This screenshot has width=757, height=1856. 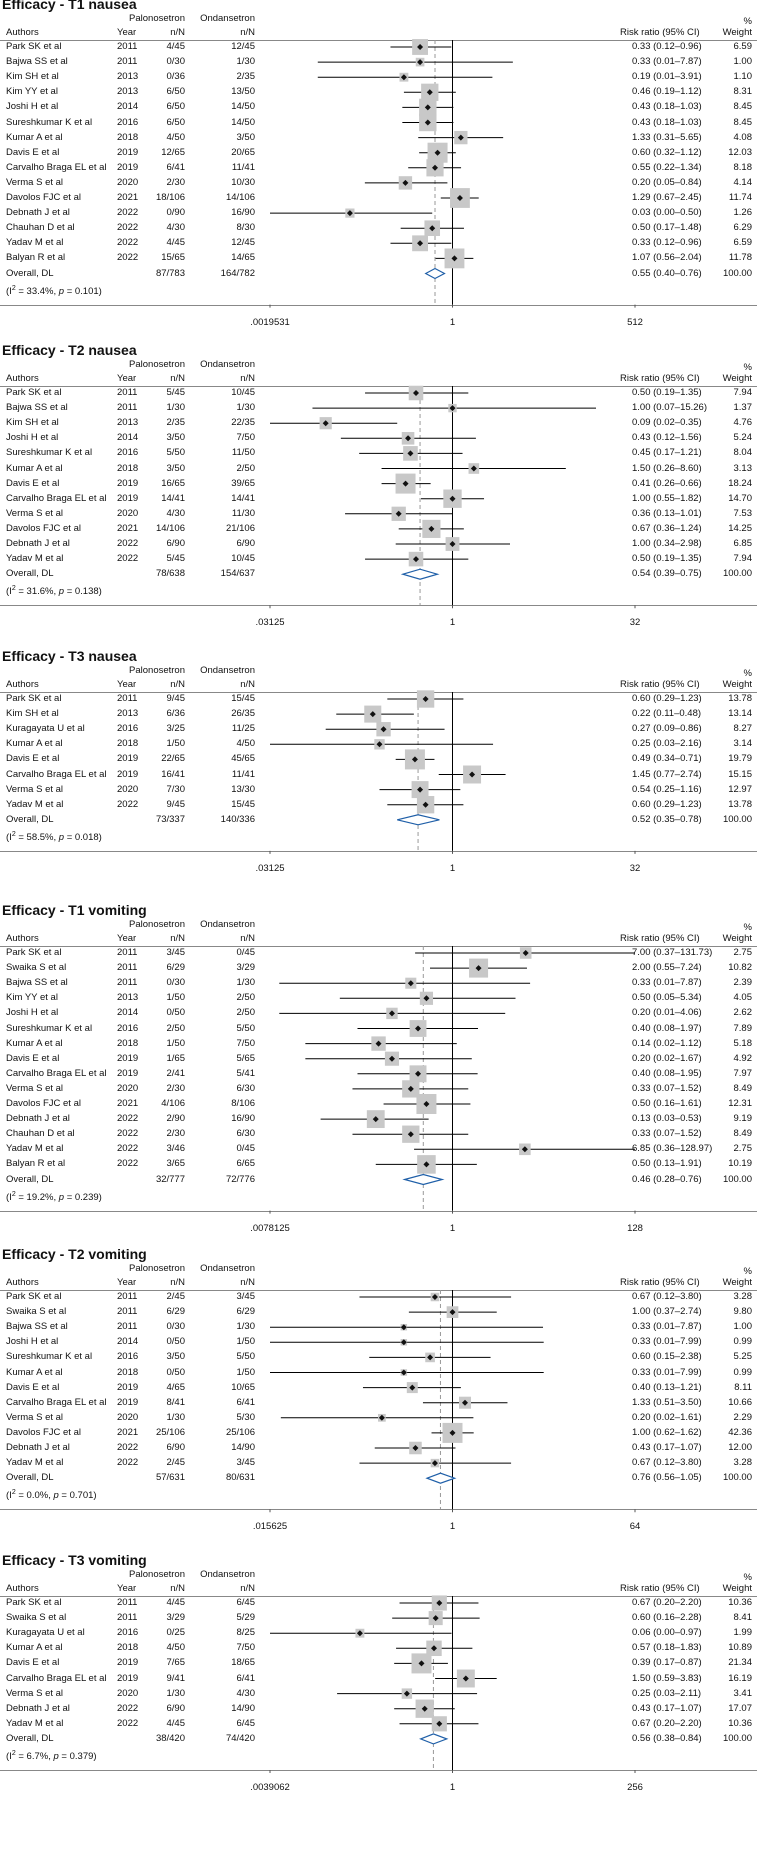 I want to click on study-palonosetron-events: 5/45, so click(x=176, y=559).